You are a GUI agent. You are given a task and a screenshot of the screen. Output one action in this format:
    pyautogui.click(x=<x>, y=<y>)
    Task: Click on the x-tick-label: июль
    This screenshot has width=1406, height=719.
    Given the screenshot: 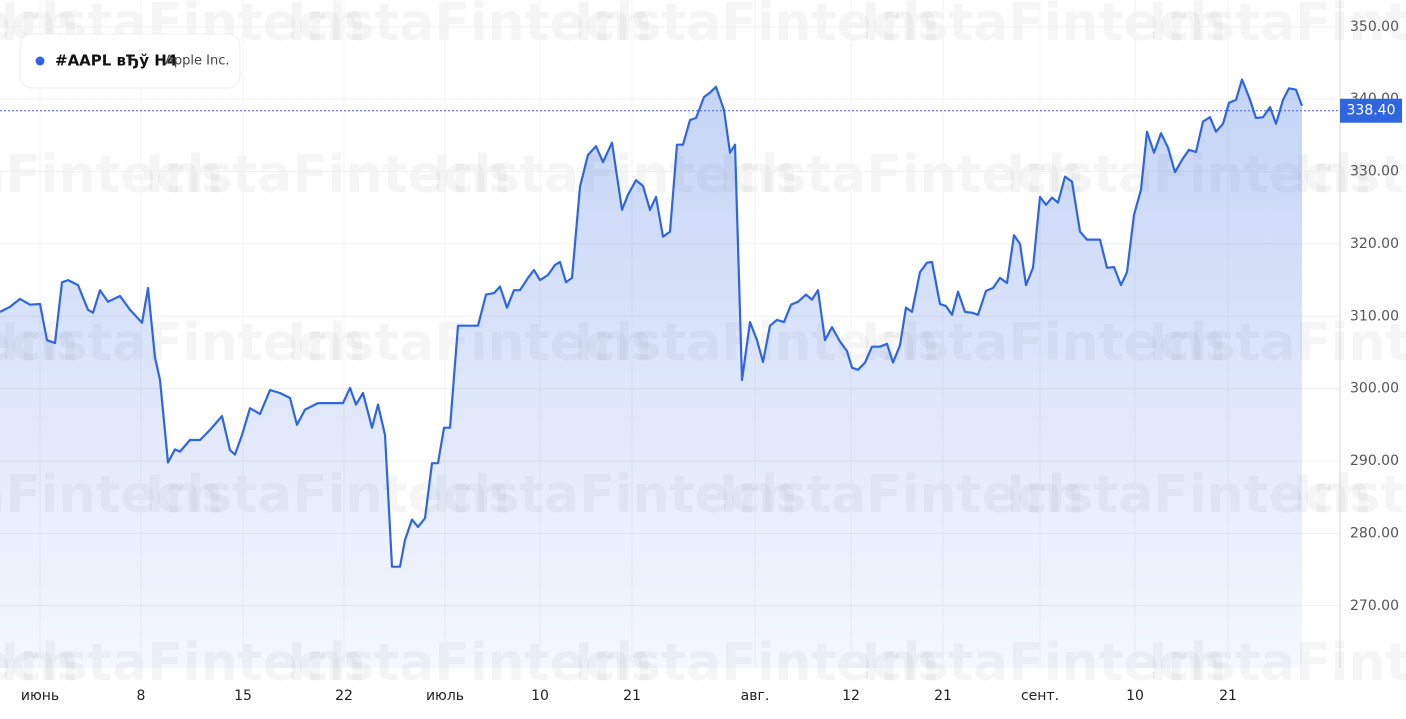 What is the action you would take?
    pyautogui.click(x=445, y=696)
    